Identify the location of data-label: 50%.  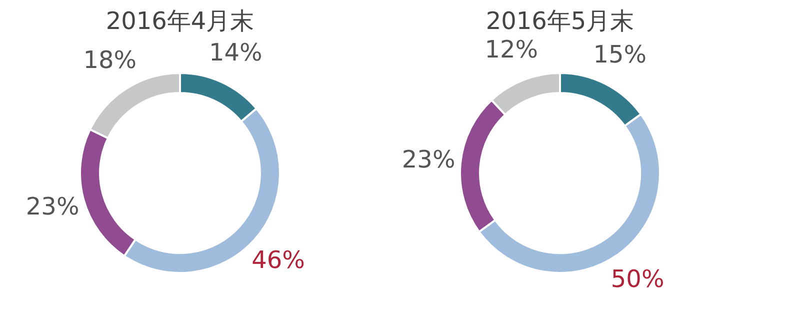
(637, 278).